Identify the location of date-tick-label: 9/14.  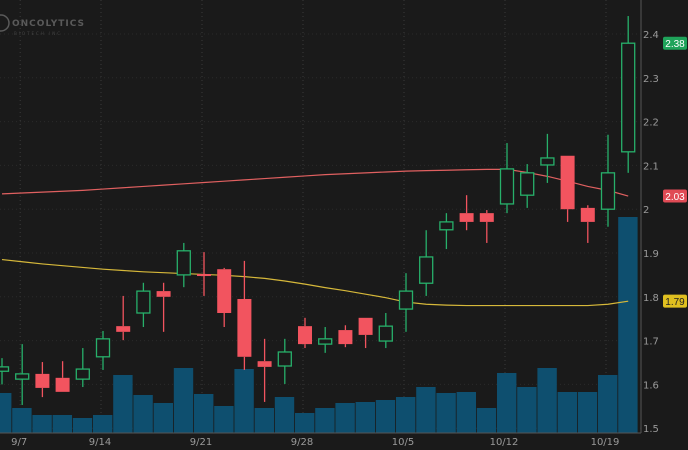
(100, 442).